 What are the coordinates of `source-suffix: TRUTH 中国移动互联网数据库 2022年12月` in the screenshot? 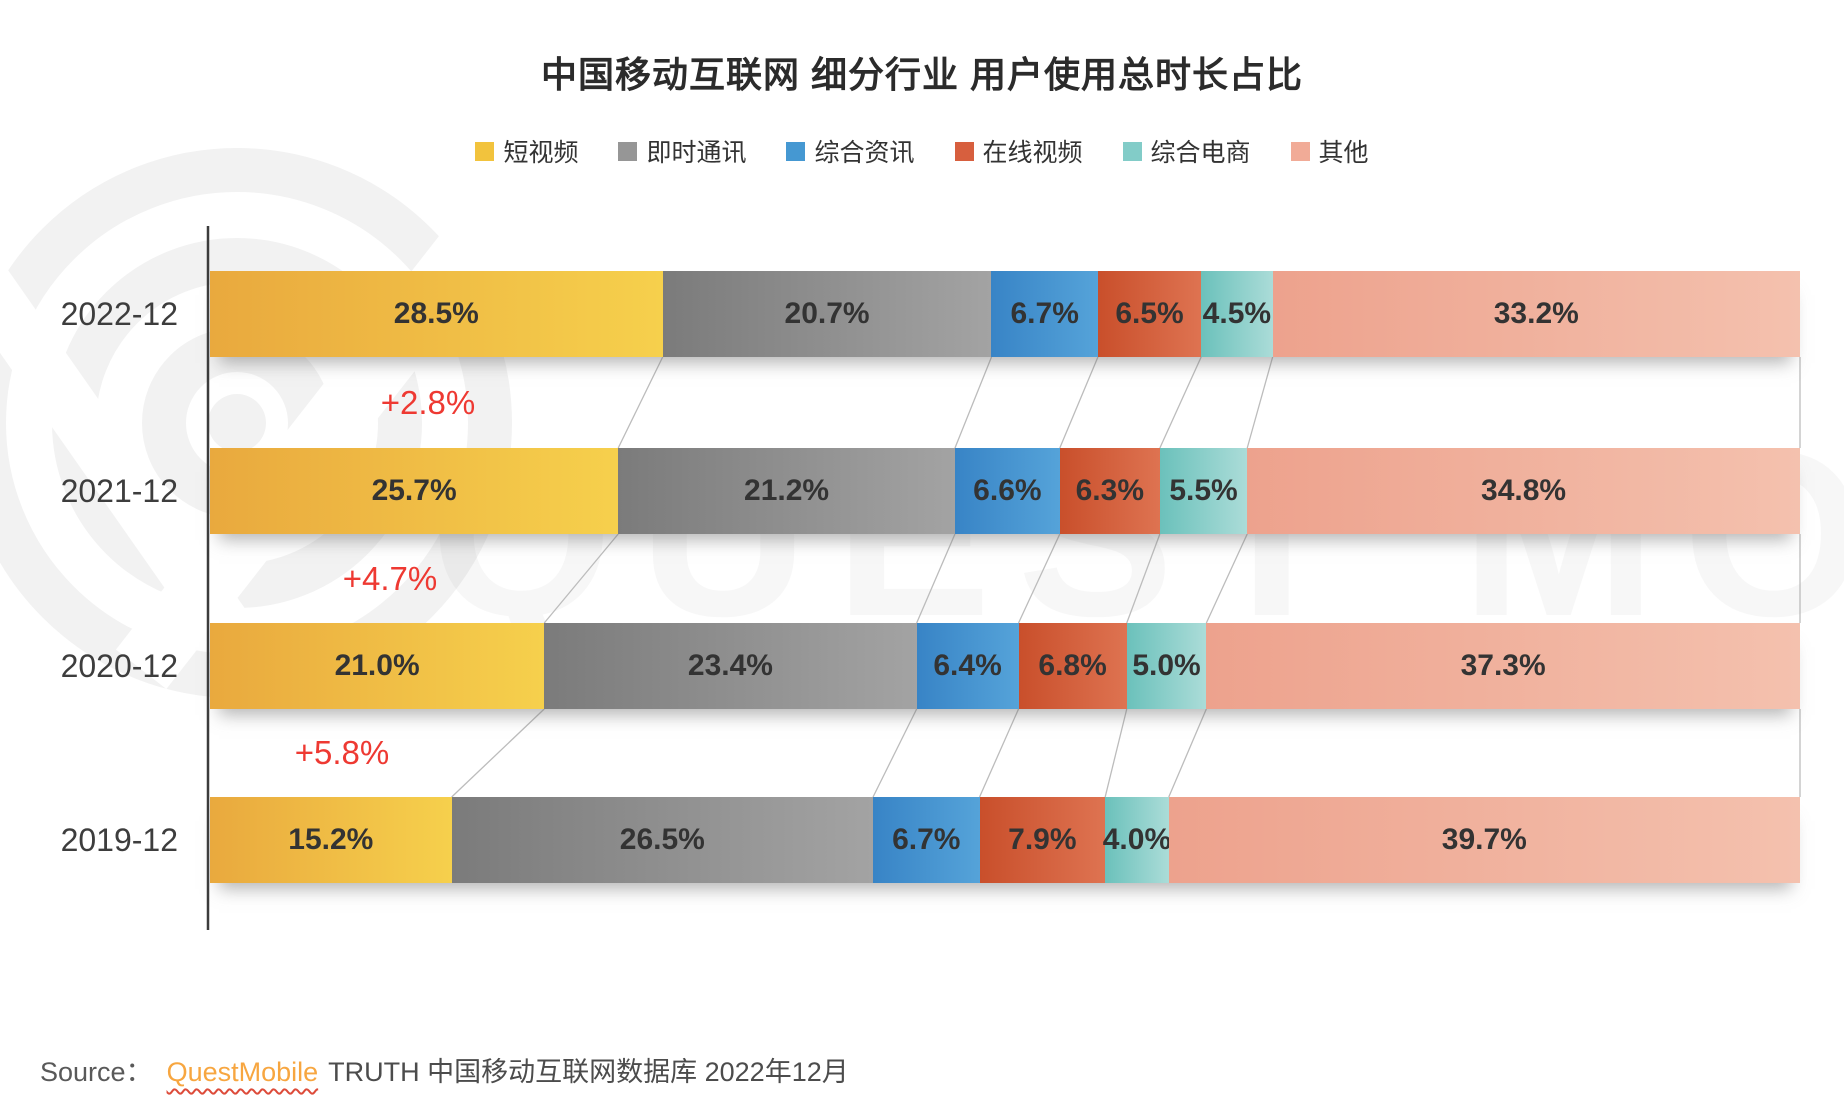 It's located at (588, 1072).